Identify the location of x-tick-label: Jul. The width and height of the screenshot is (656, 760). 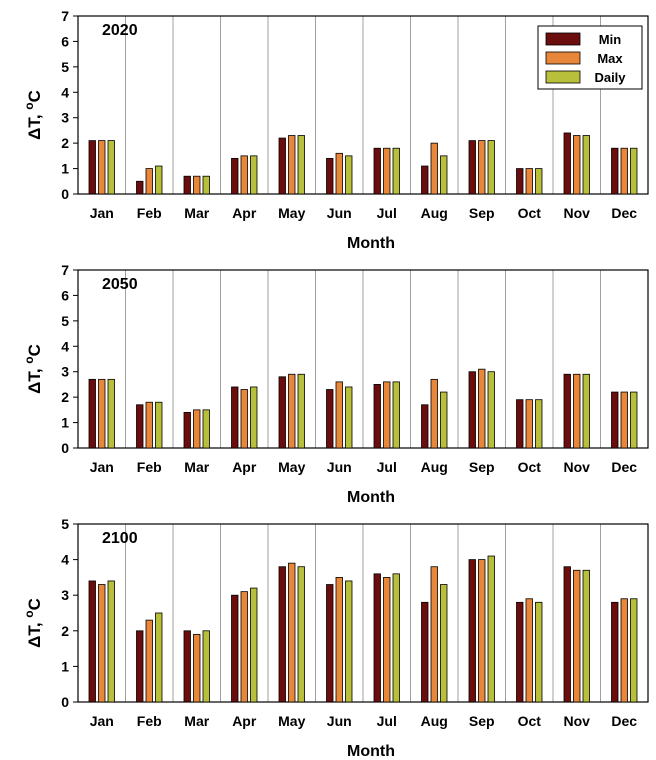
(387, 467).